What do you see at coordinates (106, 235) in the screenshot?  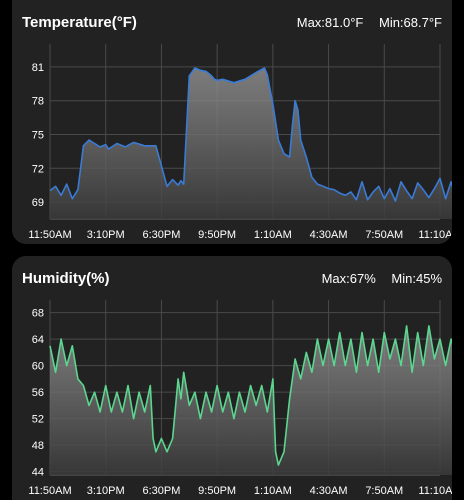 I see `temperature-xtick-label: 3:10PM` at bounding box center [106, 235].